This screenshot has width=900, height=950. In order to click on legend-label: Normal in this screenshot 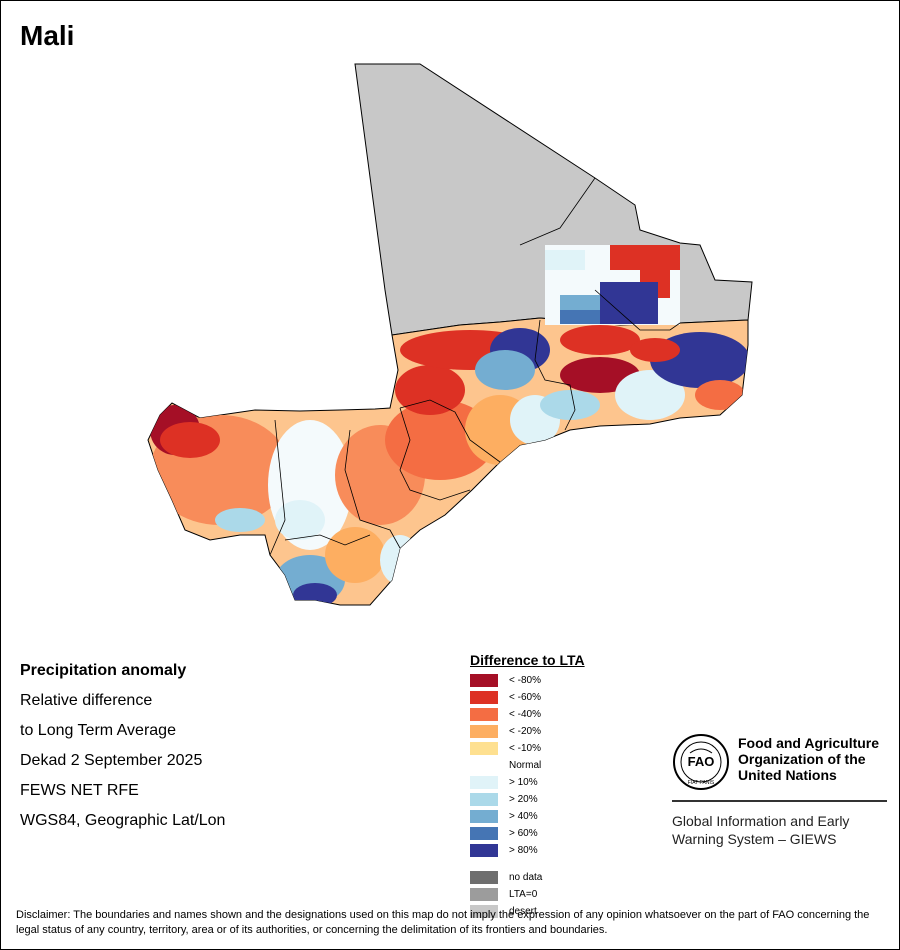, I will do `click(525, 765)`.